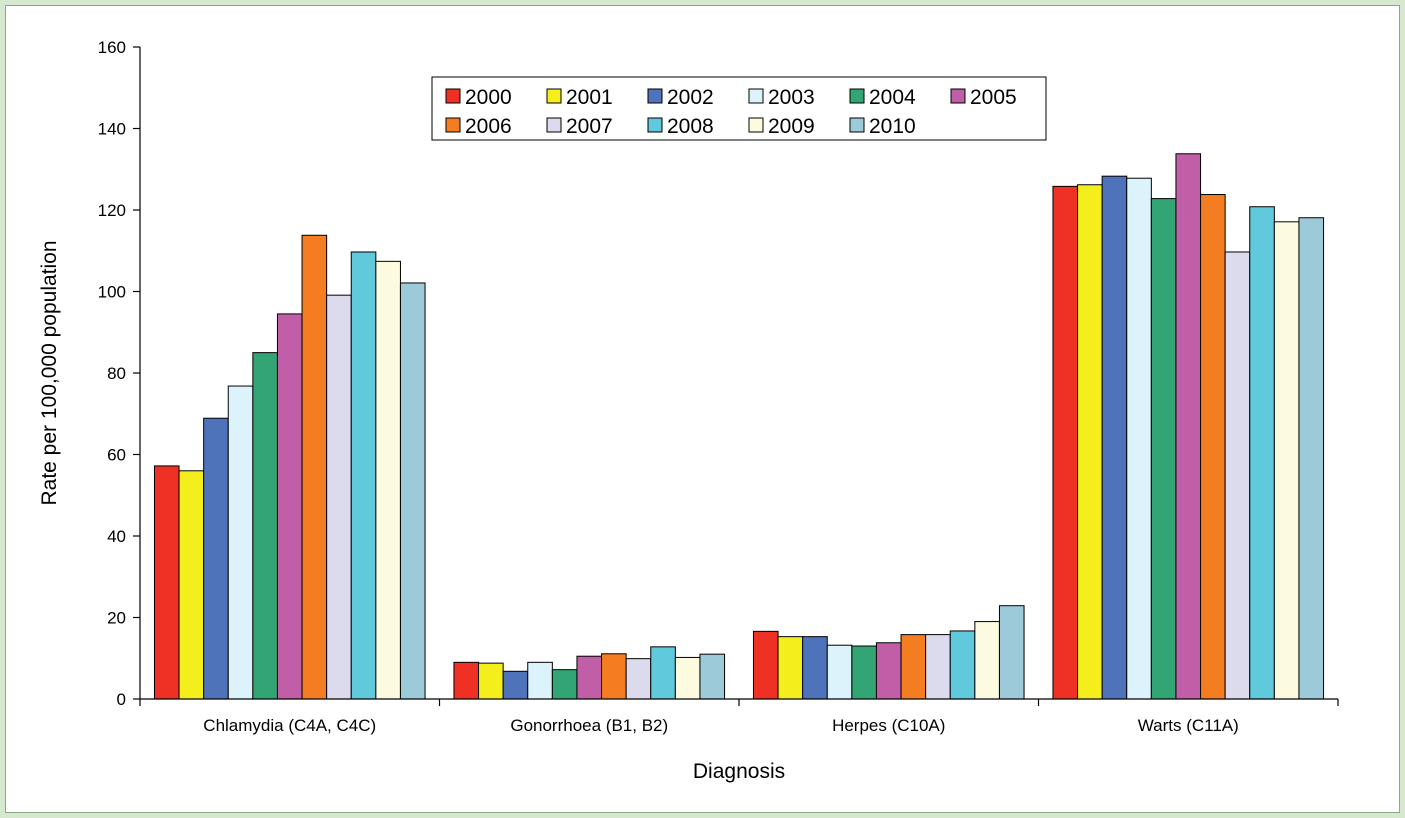 This screenshot has height=818, width=1405. I want to click on x-tick-label: Gonorrhoea (B1, B2), so click(589, 725).